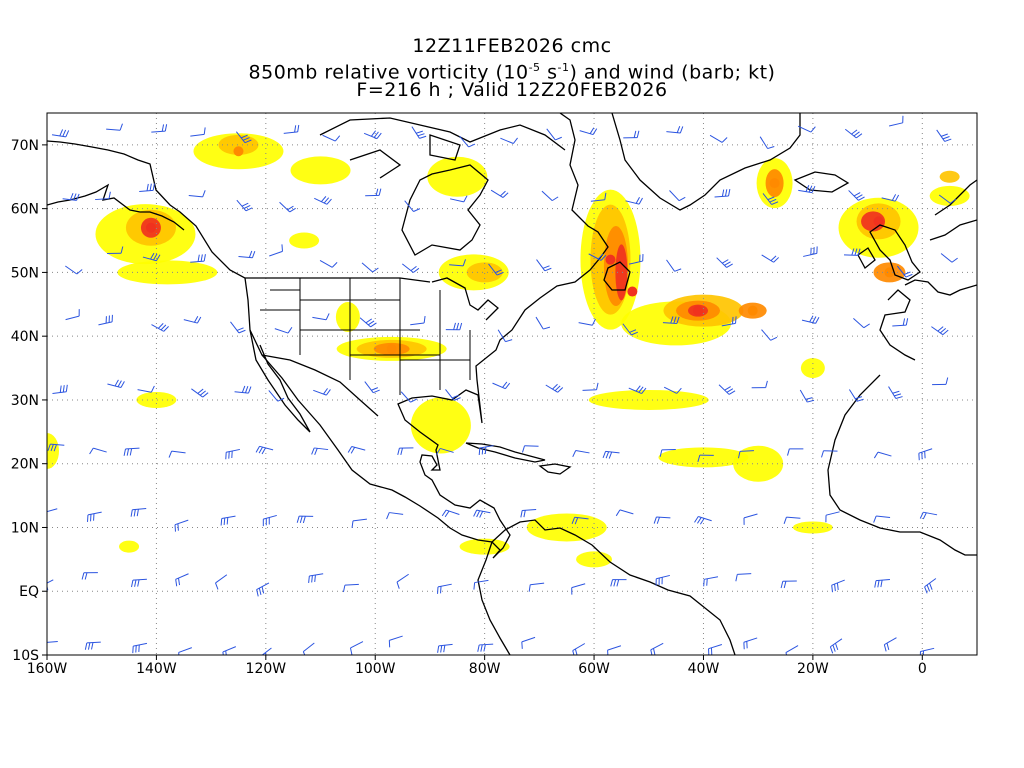 This screenshot has height=768, width=1024. Describe the element at coordinates (512, 46) in the screenshot. I see `title-line-1: 12Z11FEB2026 cmc` at that location.